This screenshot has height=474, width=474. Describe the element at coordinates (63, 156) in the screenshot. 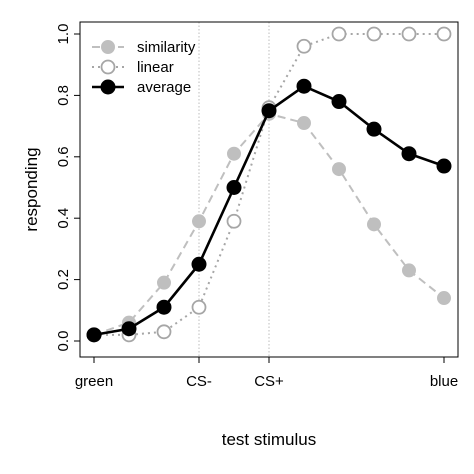

I see `y-tick-label: 0.6` at that location.